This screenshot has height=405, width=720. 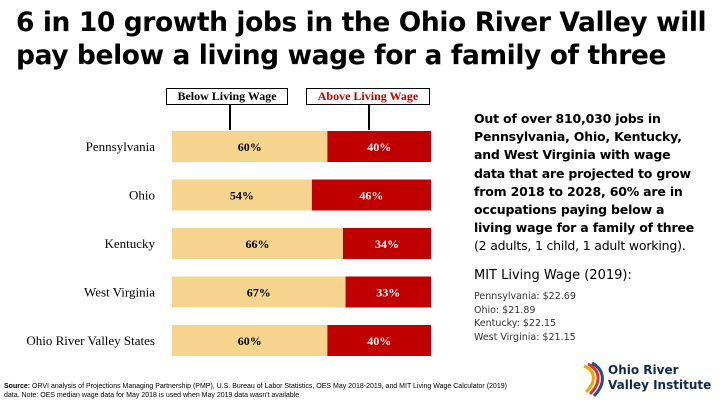 I want to click on data-label-below-pennsylvania: 60%, so click(x=250, y=147).